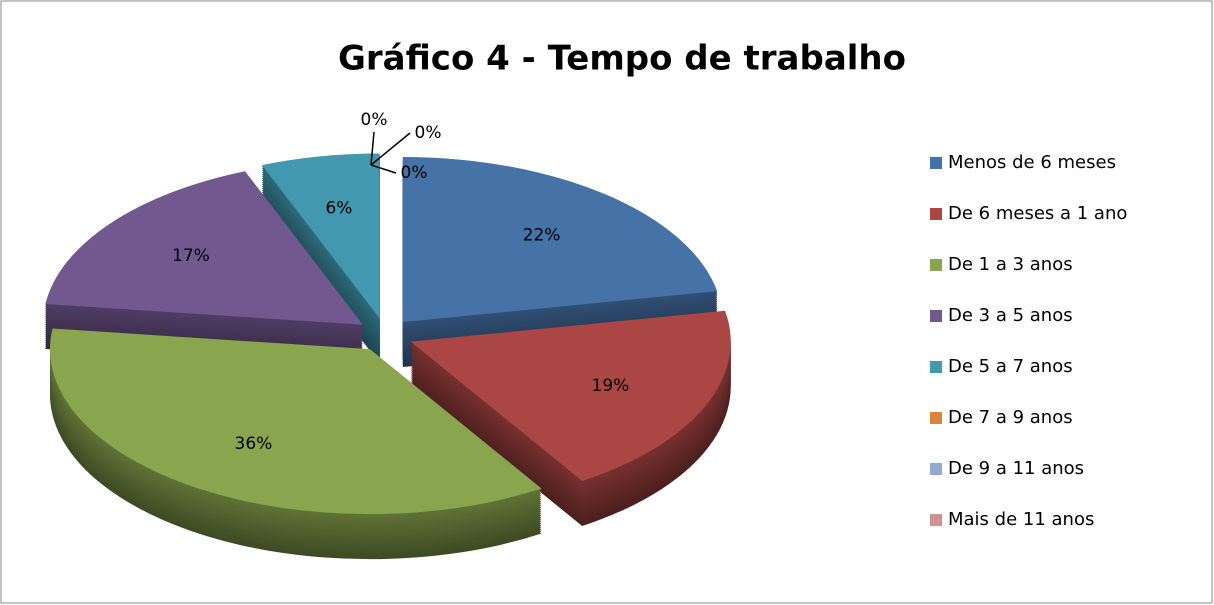 This screenshot has width=1214, height=605. Describe the element at coordinates (1016, 468) in the screenshot. I see `legend-label: De 9 a 11 anos` at that location.